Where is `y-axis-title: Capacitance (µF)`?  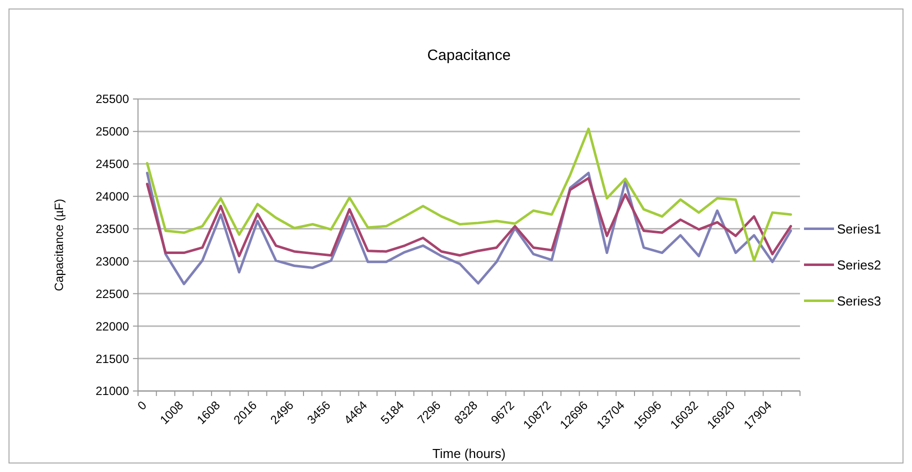
y-axis-title: Capacitance (µF) is located at coordinates (59, 245).